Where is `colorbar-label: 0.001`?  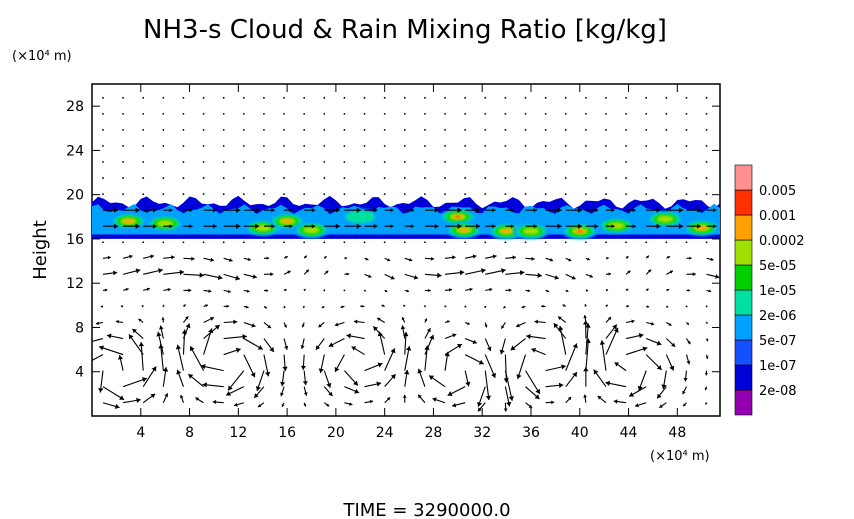 colorbar-label: 0.001 is located at coordinates (777, 216).